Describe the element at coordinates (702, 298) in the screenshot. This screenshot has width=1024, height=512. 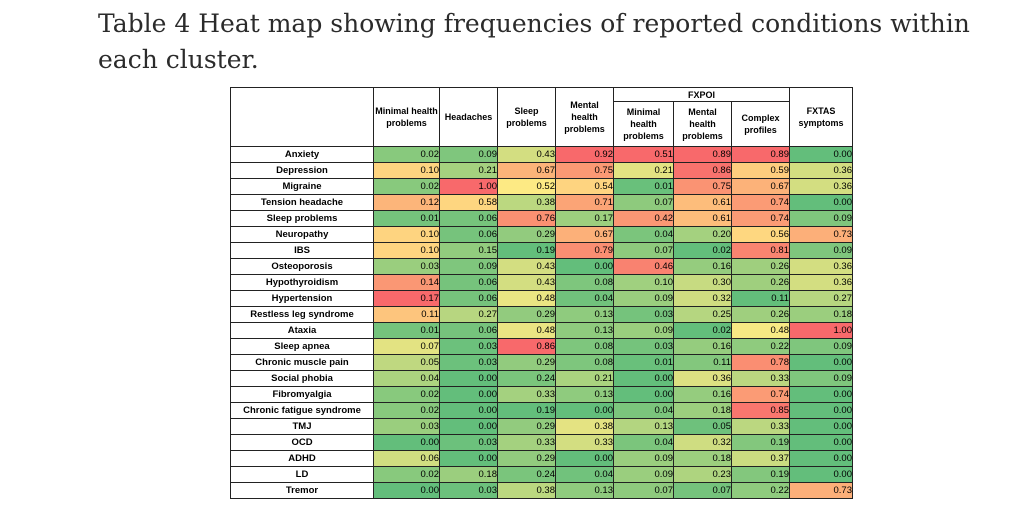
I see `heat-cell: 0.32` at that location.